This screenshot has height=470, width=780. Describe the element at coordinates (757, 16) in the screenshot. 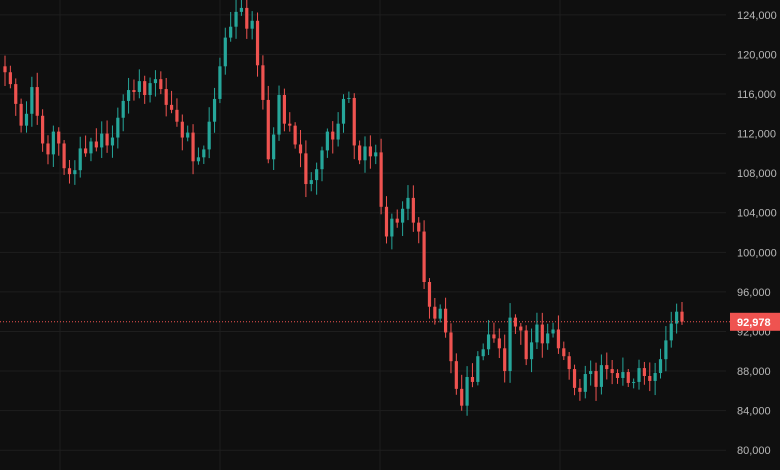

I see `y-tick-label: 124,000` at that location.